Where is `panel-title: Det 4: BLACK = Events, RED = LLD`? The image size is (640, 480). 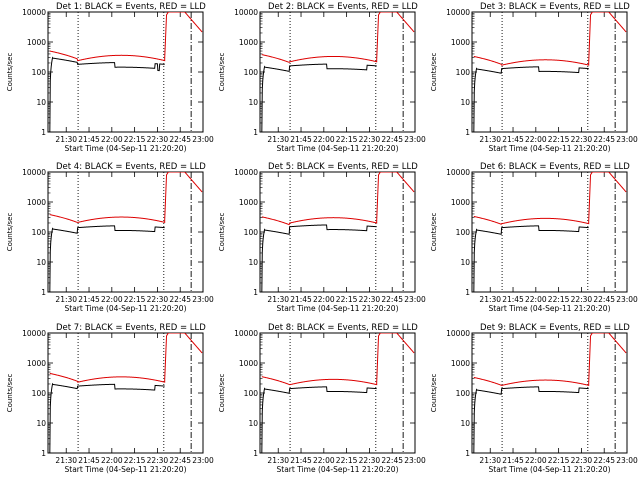 panel-title: Det 4: BLACK = Events, RED = LLD is located at coordinates (131, 167).